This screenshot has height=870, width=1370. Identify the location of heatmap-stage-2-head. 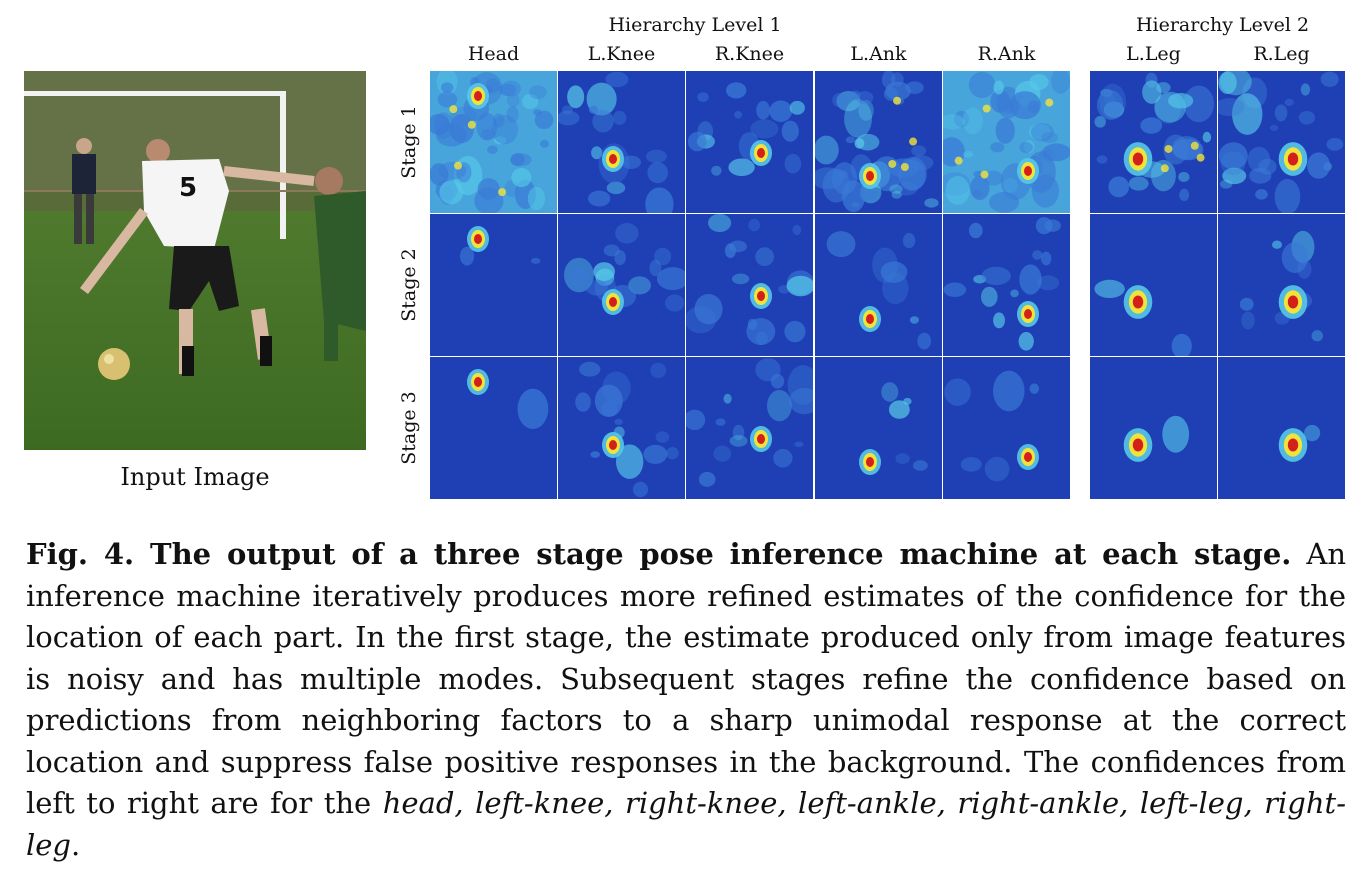
(493, 285).